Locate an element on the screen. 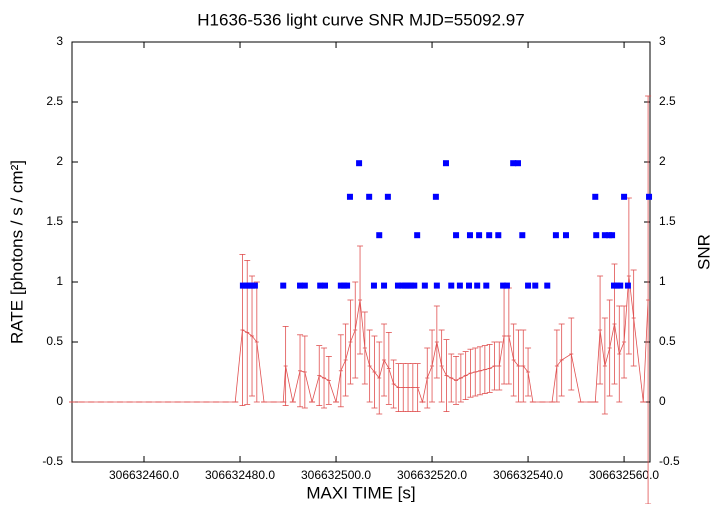  y2-tick-label: 0 is located at coordinates (662, 401).